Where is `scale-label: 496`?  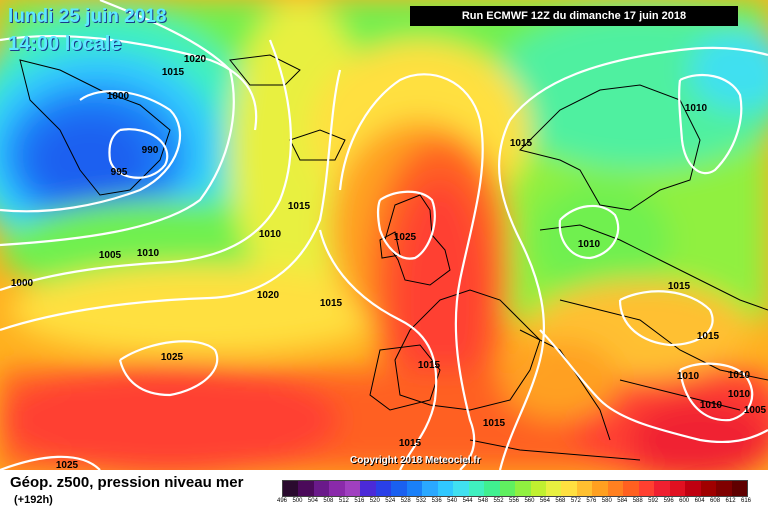 scale-label: 496 is located at coordinates (282, 501).